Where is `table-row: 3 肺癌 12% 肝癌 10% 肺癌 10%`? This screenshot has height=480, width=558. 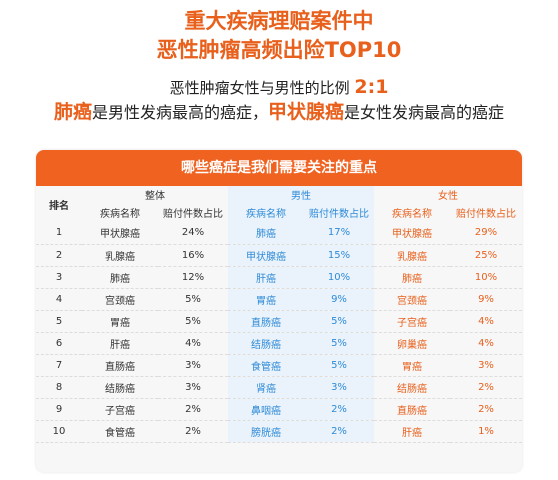
table-row: 3 肺癌 12% 肝癌 10% 肺癌 10% is located at coordinates (279, 277).